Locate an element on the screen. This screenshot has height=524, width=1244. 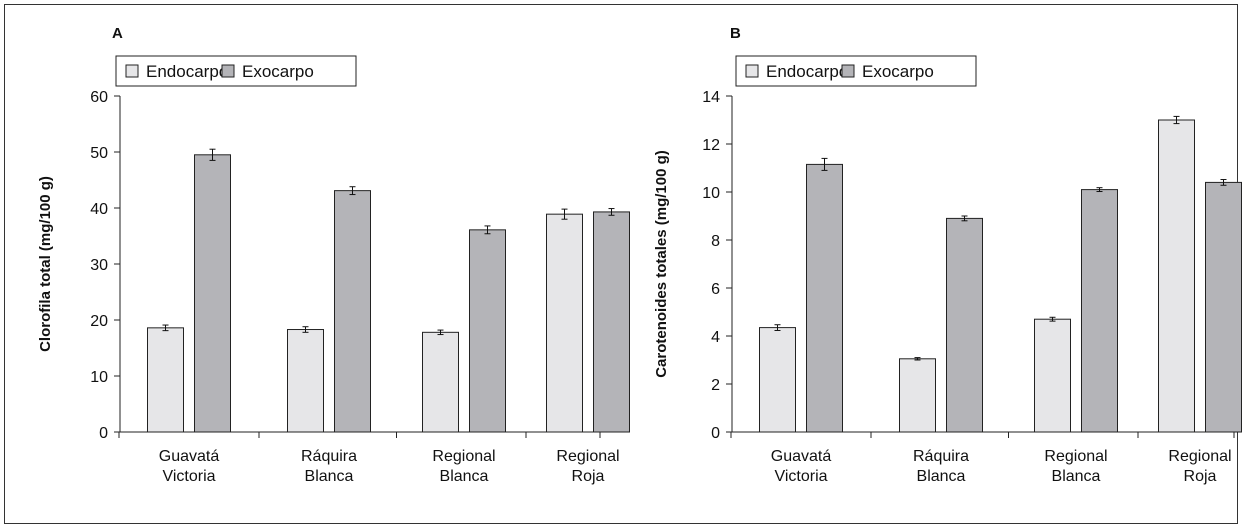
y-tick-label: 30 is located at coordinates (99, 265).